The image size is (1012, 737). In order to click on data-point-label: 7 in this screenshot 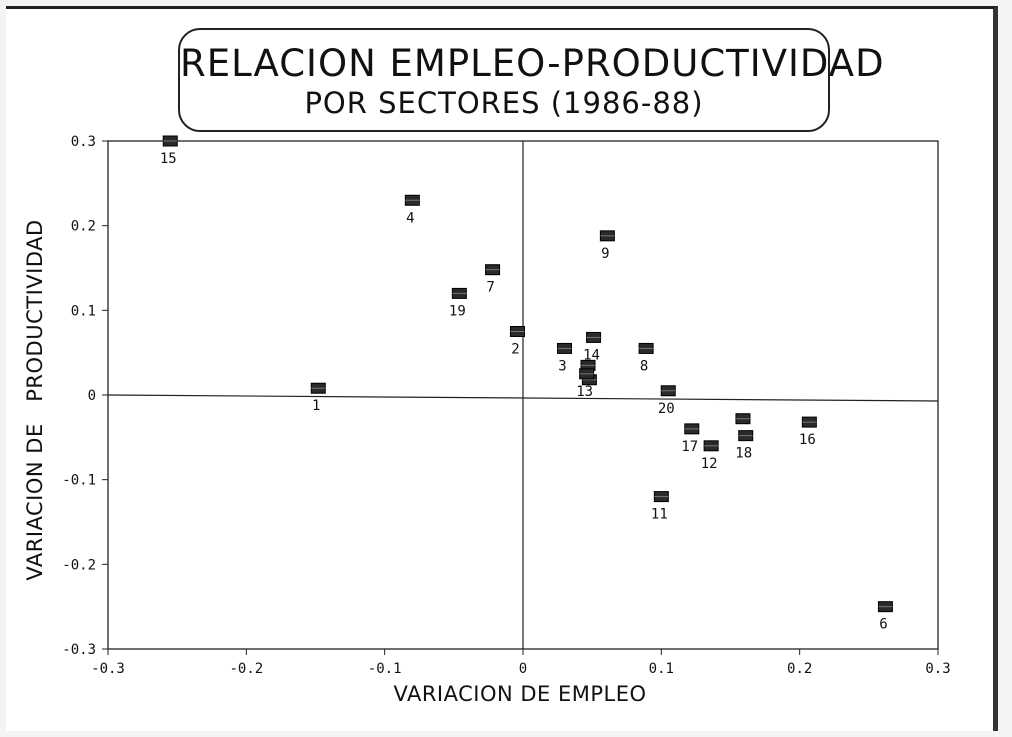, I will do `click(490, 288)`.